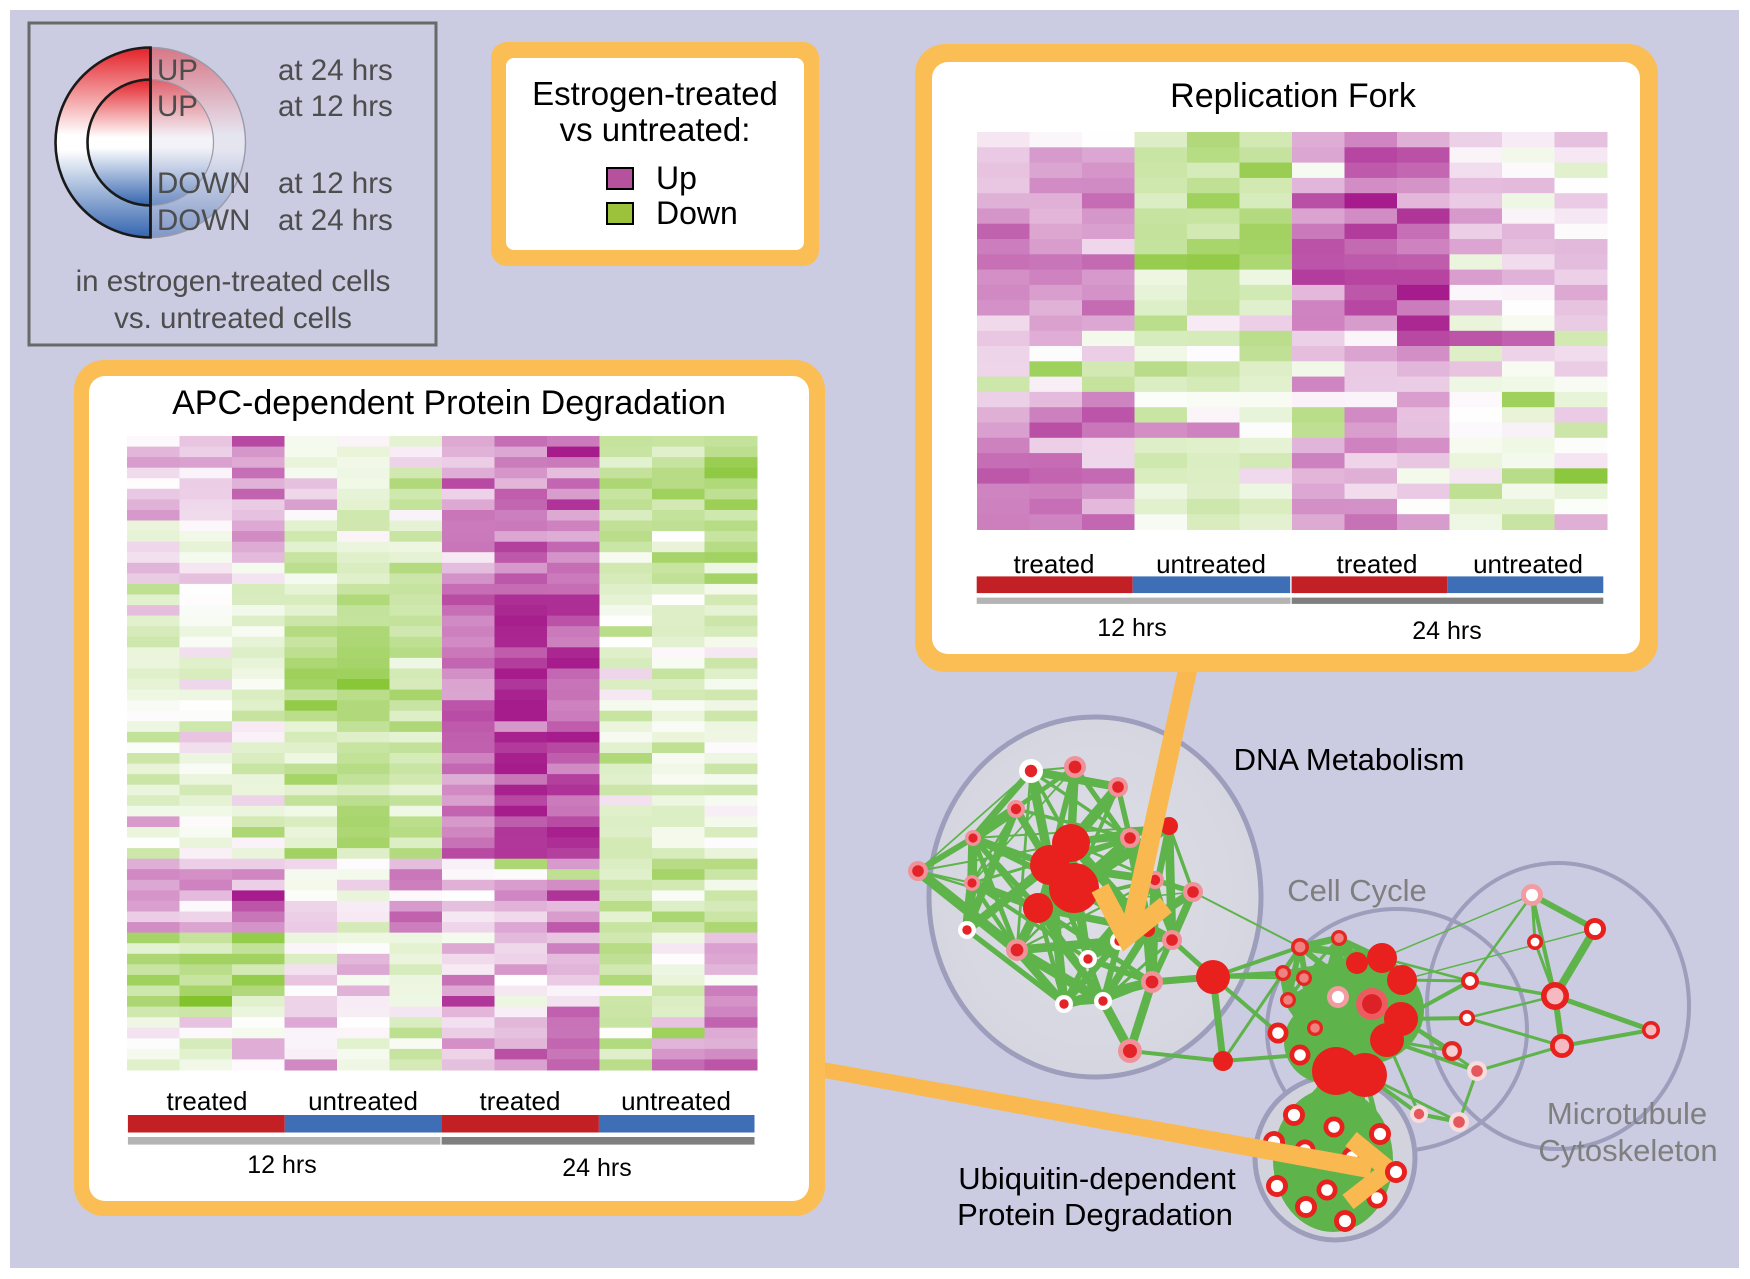 This screenshot has width=1750, height=1279. I want to click on svg-text: Up, so click(676, 178).